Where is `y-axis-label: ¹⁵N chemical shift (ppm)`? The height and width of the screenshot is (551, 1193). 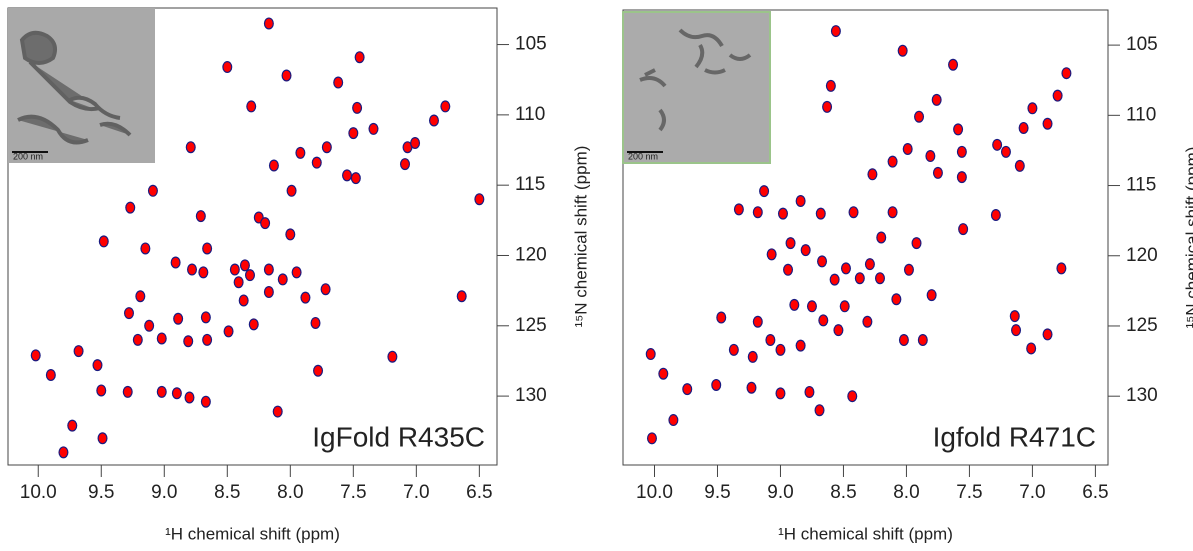 y-axis-label: ¹⁵N chemical shift (ppm) is located at coordinates (1187, 238).